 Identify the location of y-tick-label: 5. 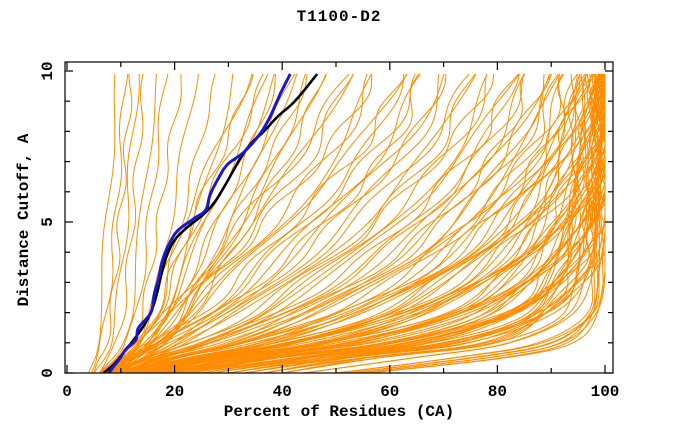
(48, 222).